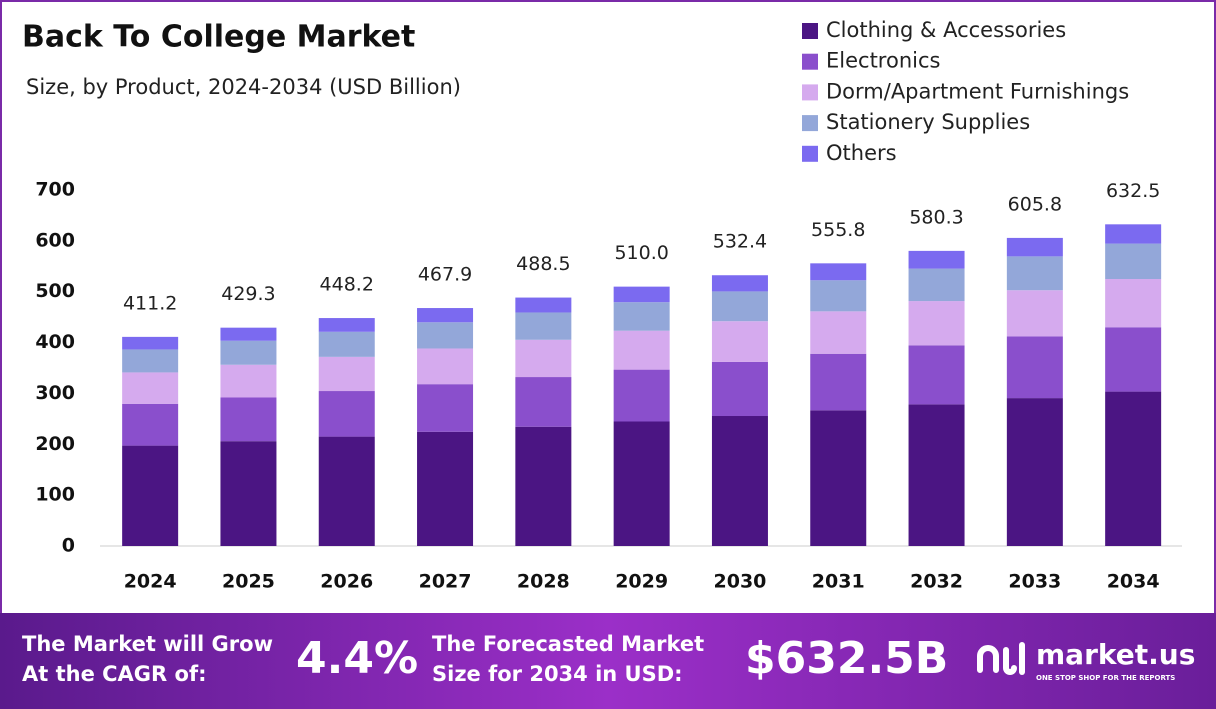 This screenshot has width=1216, height=709. What do you see at coordinates (740, 242) in the screenshot?
I see `total-label: 532.4` at bounding box center [740, 242].